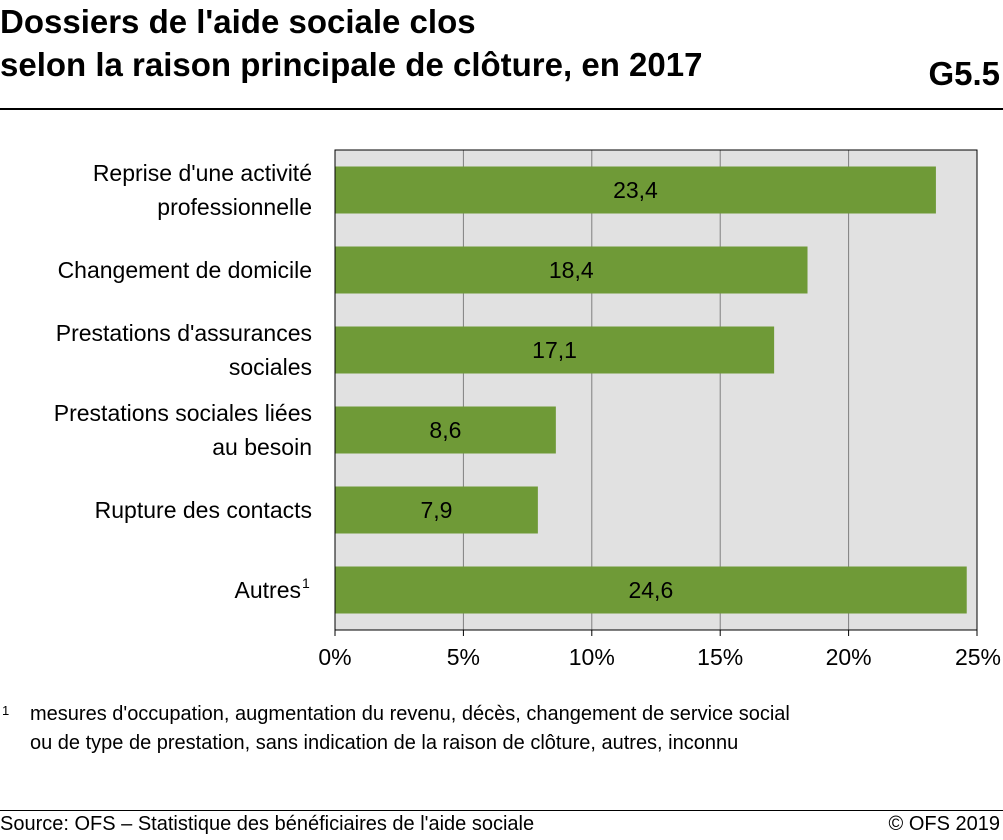 Image resolution: width=1003 pixels, height=840 pixels. I want to click on category-label-1-0: Changement de domicile, so click(185, 270).